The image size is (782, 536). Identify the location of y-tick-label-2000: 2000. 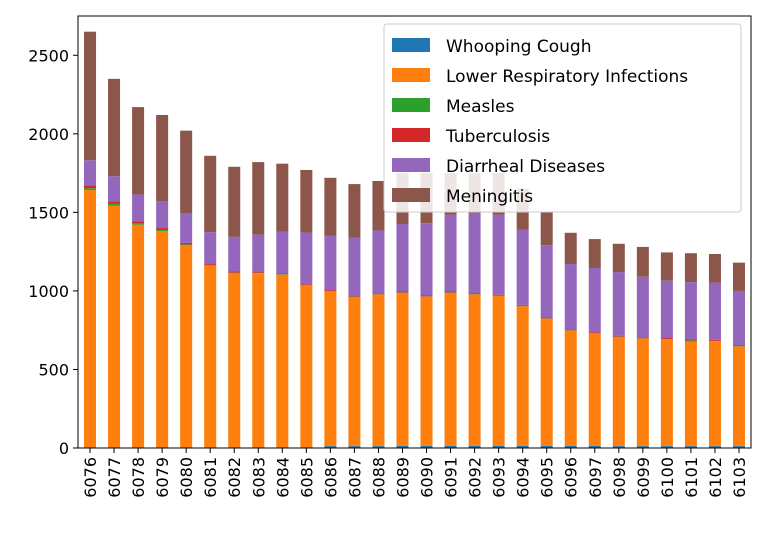
(48, 134).